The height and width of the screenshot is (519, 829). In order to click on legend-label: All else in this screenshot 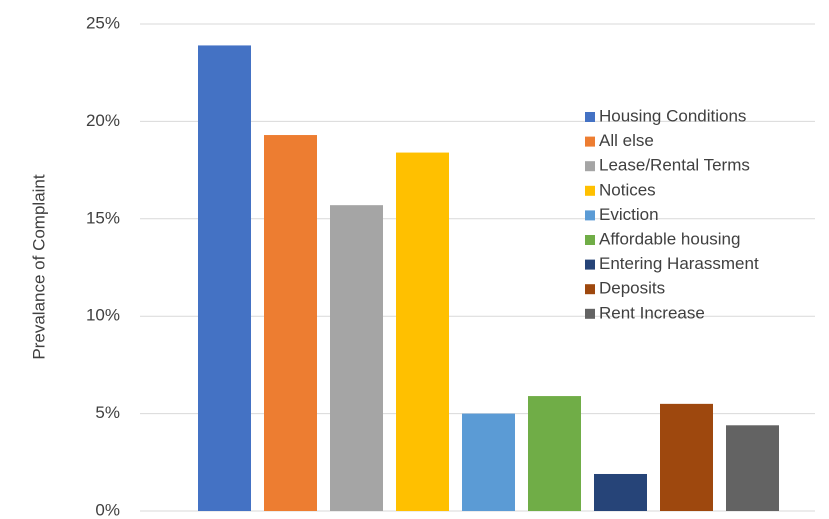, I will do `click(626, 140)`.